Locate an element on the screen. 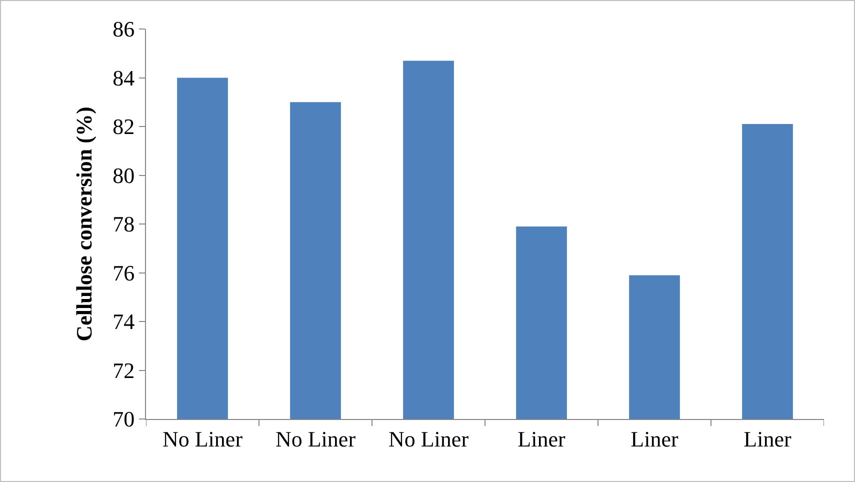 The height and width of the screenshot is (482, 855). y-tick-label: 70 is located at coordinates (123, 419).